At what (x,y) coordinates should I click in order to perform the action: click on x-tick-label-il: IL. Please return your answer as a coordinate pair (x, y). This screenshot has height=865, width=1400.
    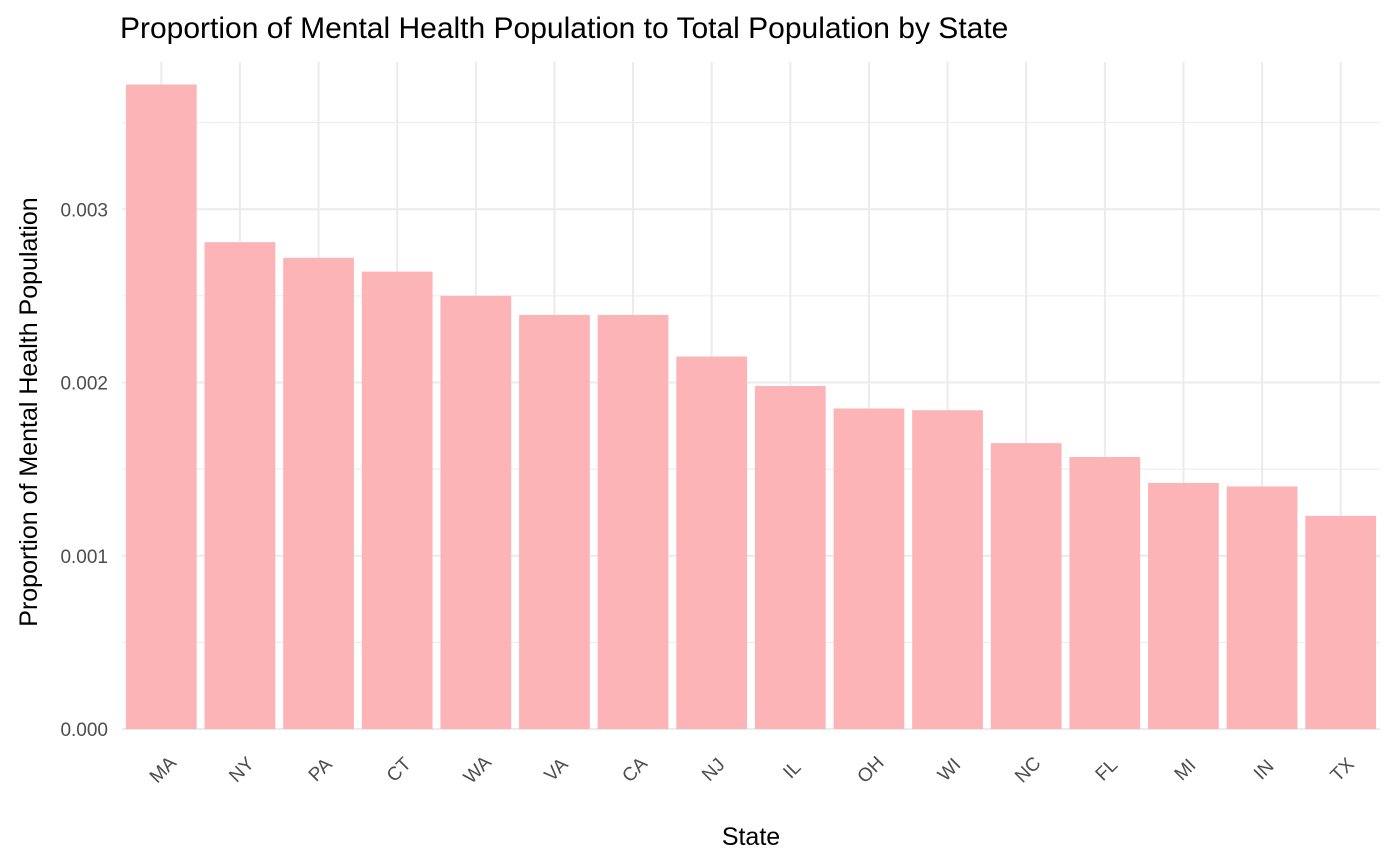
    Looking at the image, I should click on (792, 770).